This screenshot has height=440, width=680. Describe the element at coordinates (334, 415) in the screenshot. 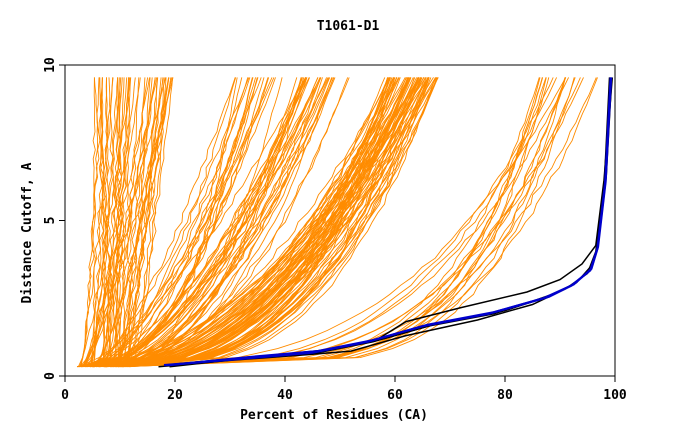

I see `x-axis-label: Percent of Residues (CA)` at that location.